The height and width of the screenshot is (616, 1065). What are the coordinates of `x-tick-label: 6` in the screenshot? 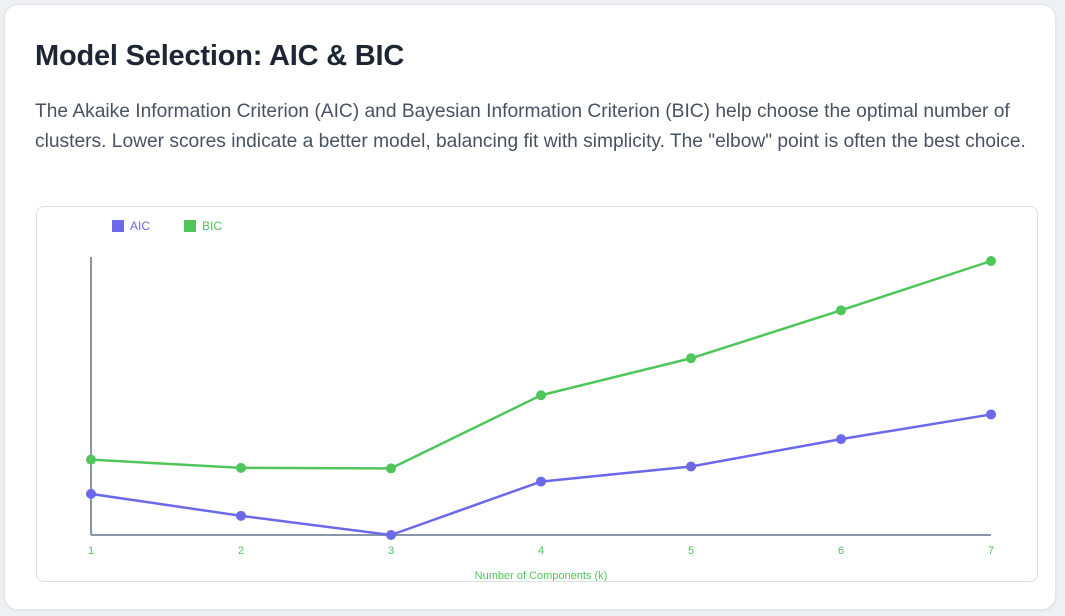 It's located at (841, 551).